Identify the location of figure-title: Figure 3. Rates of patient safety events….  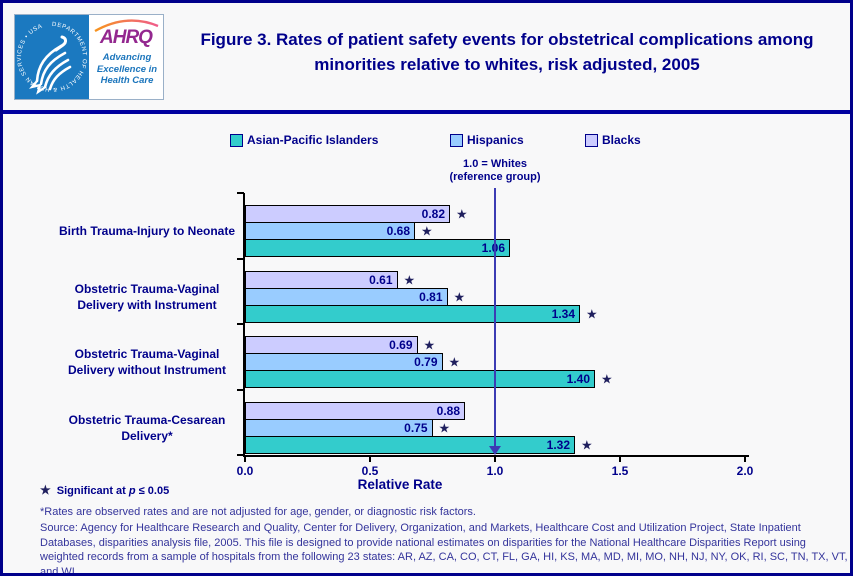
(507, 52).